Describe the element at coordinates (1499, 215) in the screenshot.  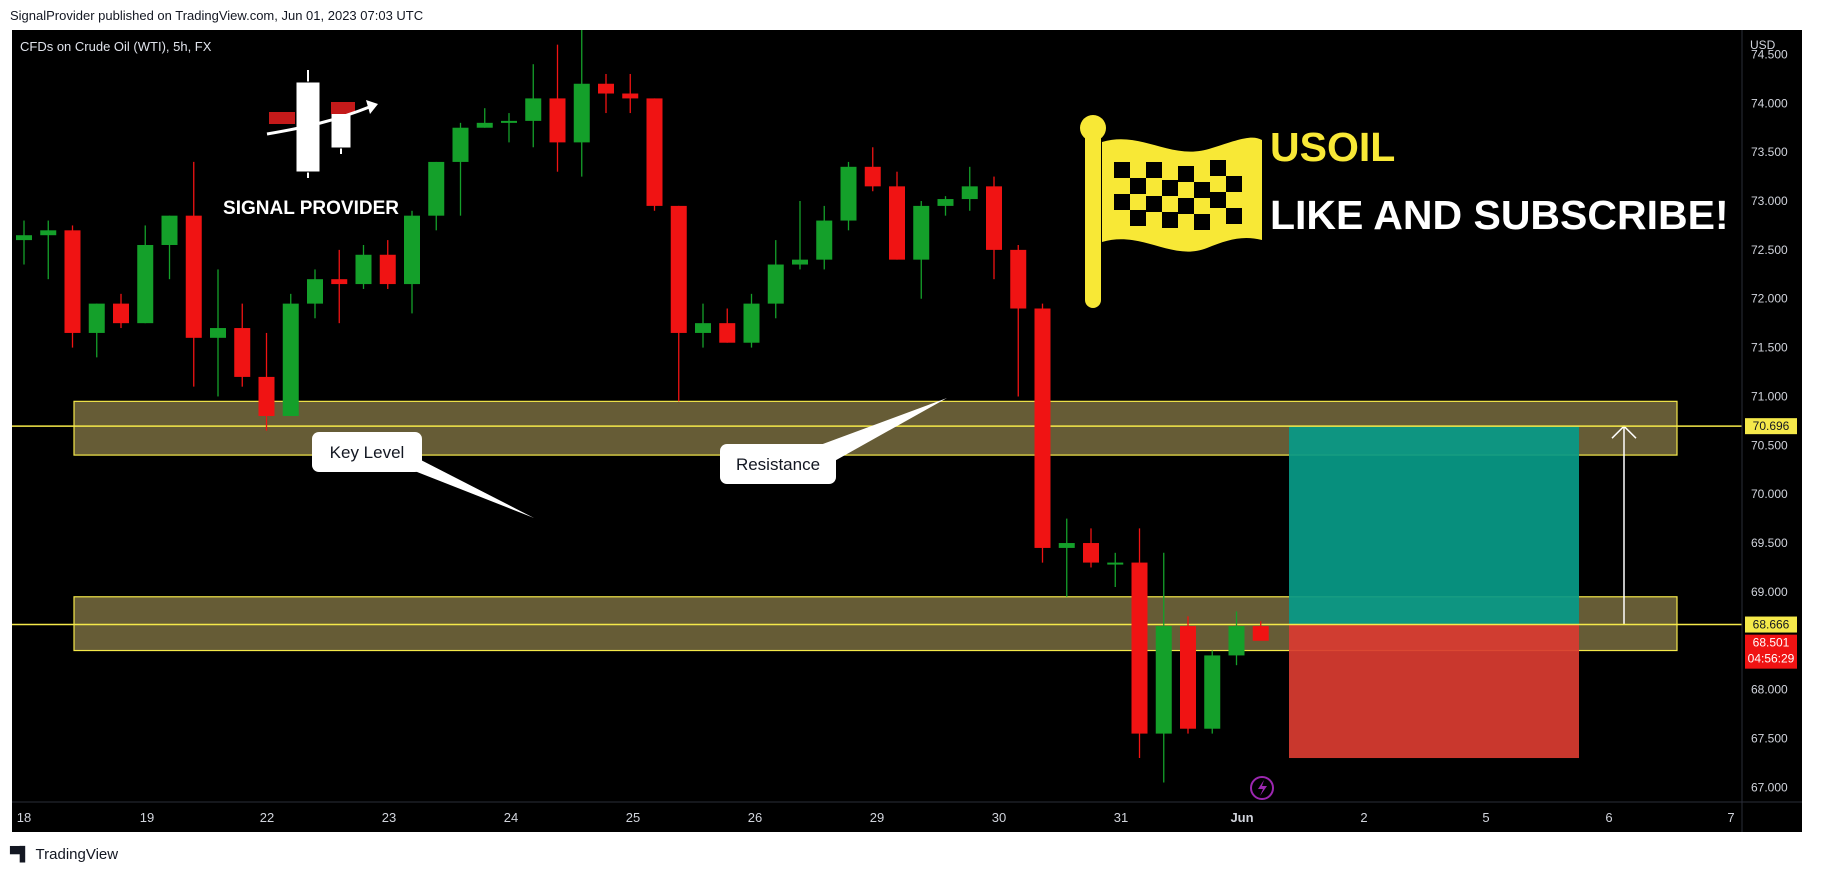
I see `headline-cta: LIKE AND SUBSCRIBE!` at that location.